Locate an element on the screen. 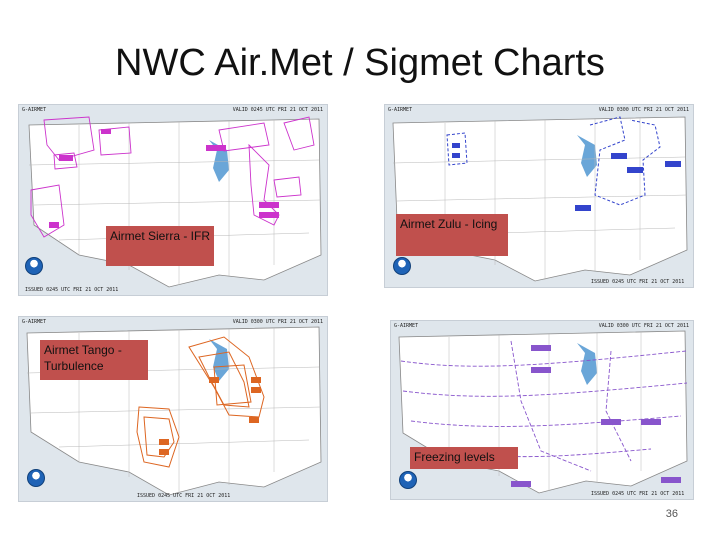 This screenshot has width=720, height=540. label-airmet-tango: Airmet Tango - Turbulence is located at coordinates (94, 360).